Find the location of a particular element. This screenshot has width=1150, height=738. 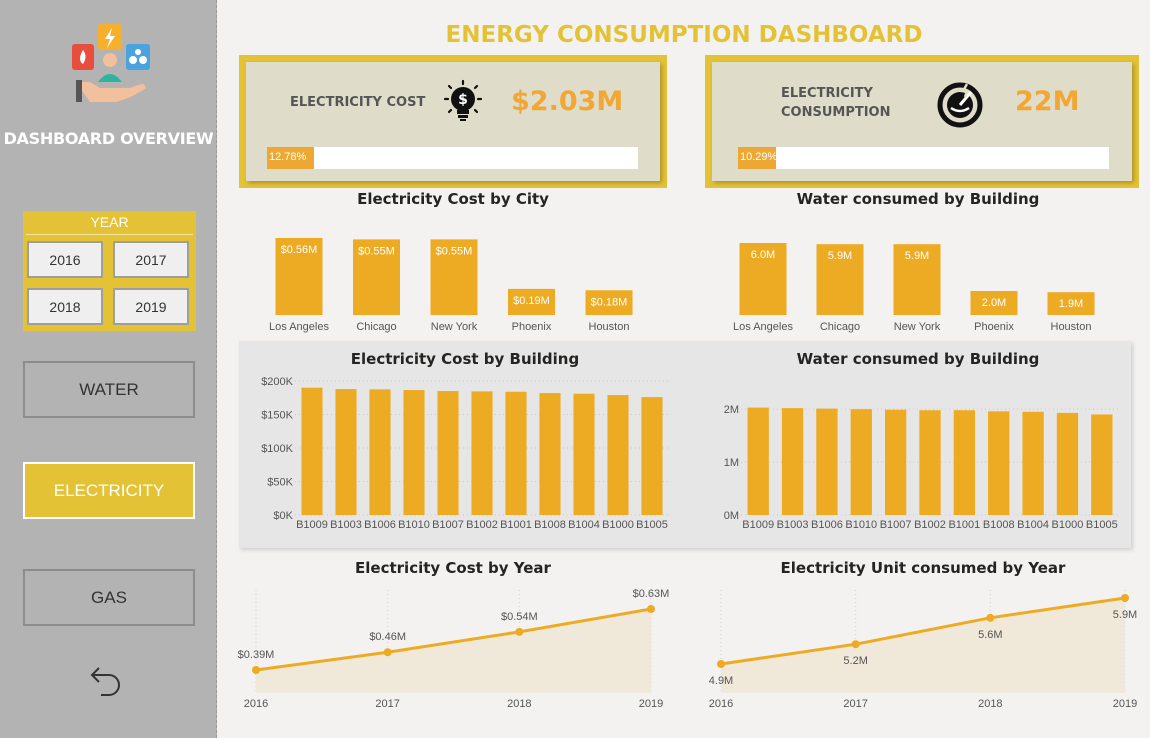

chart-title-cost-city: Electricity Cost by City is located at coordinates (453, 199).